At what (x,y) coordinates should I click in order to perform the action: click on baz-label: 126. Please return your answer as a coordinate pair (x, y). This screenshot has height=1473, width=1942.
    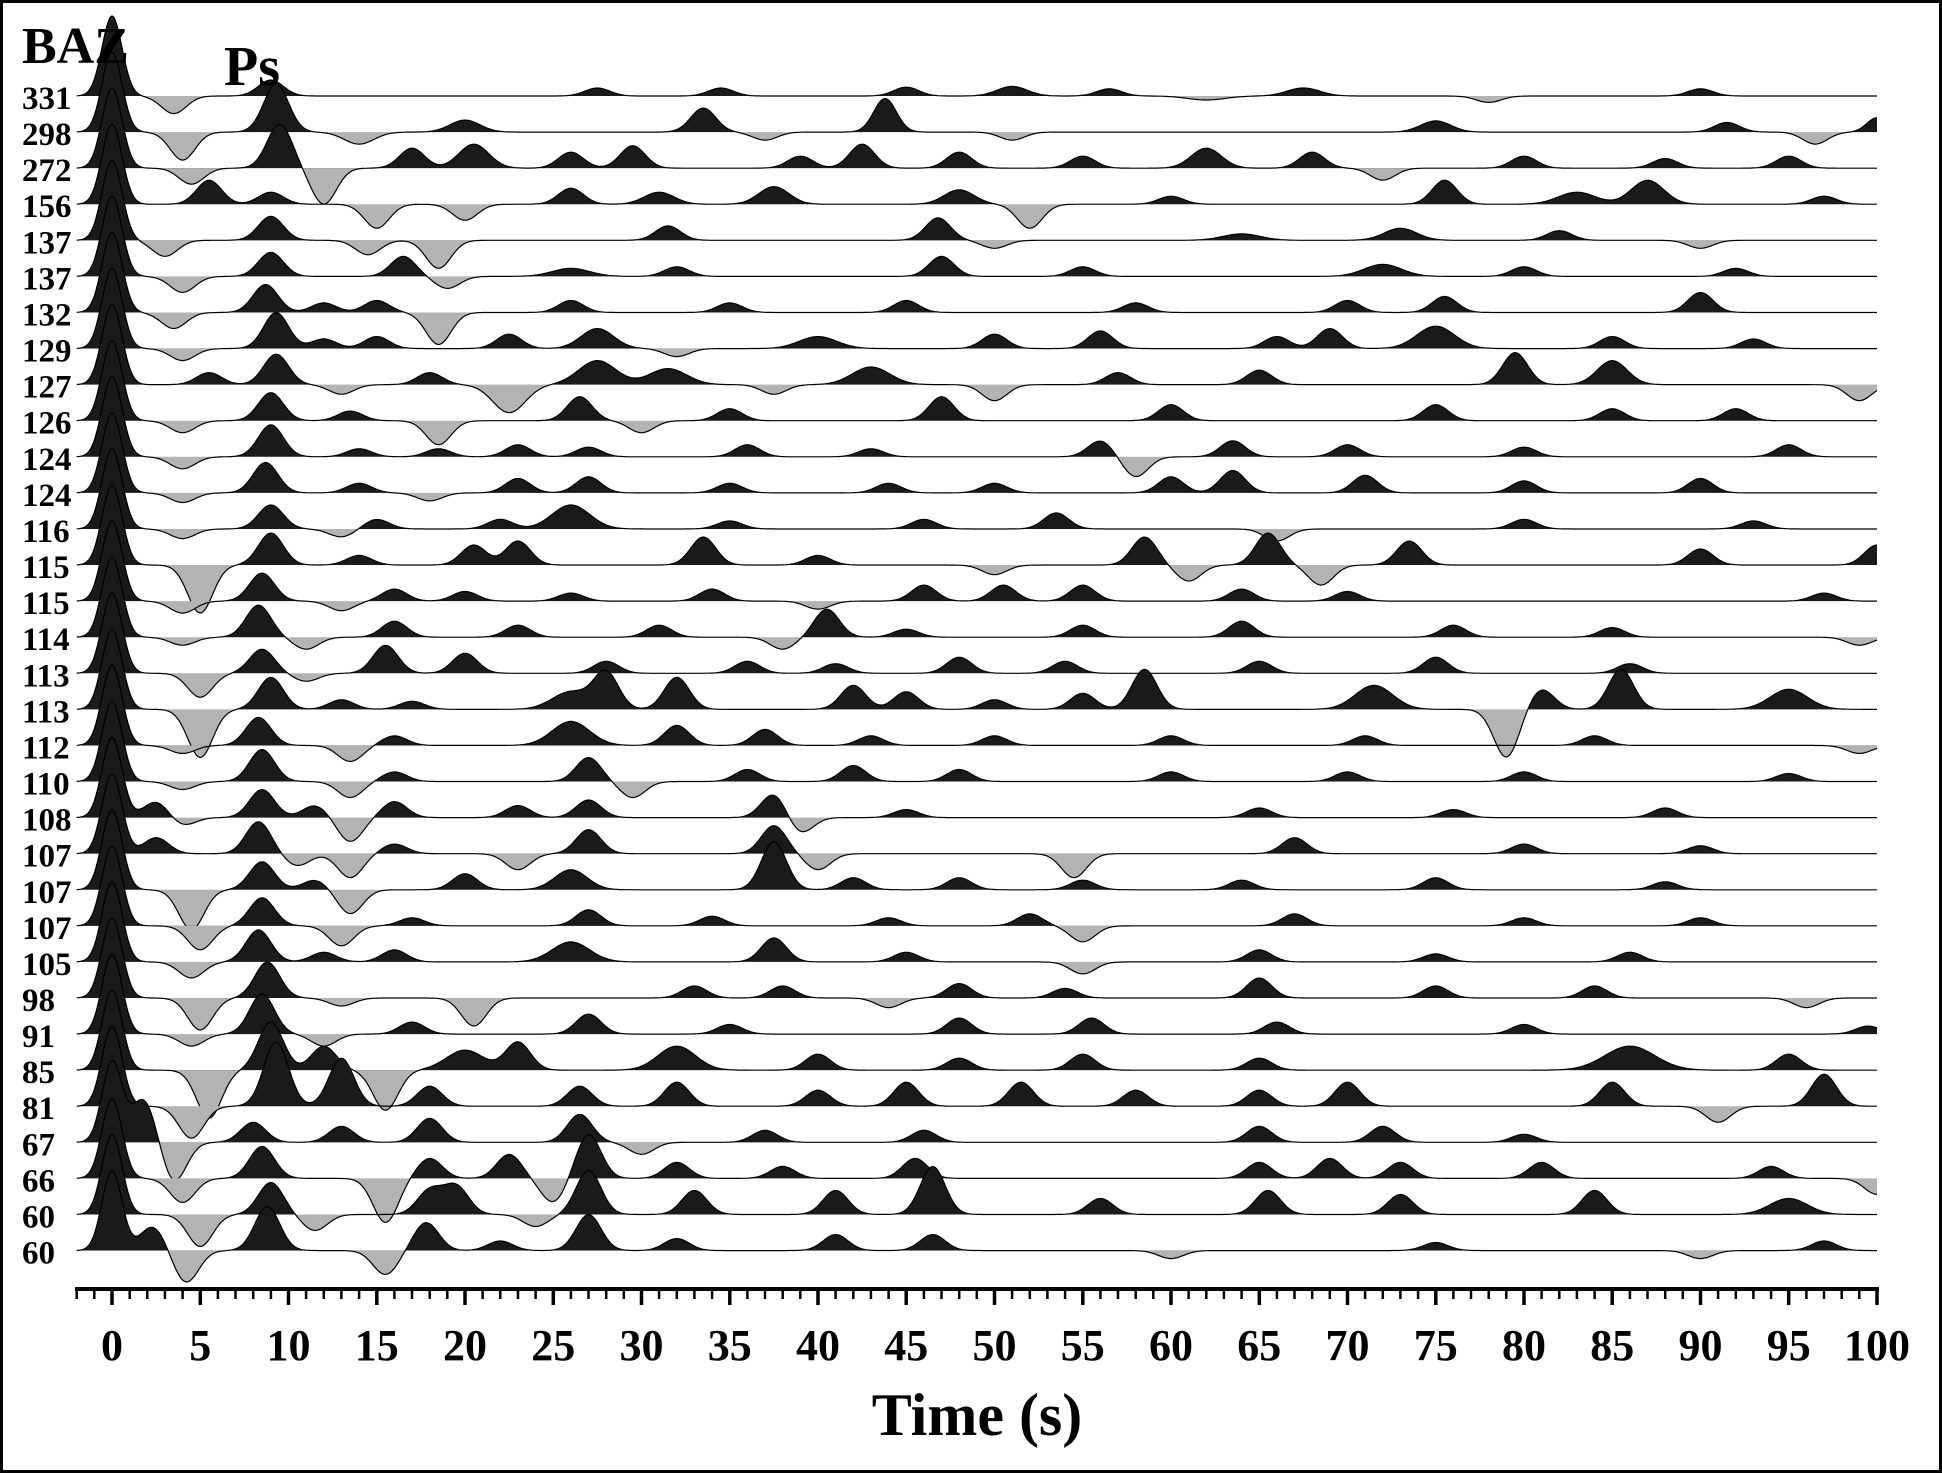
    Looking at the image, I should click on (47, 424).